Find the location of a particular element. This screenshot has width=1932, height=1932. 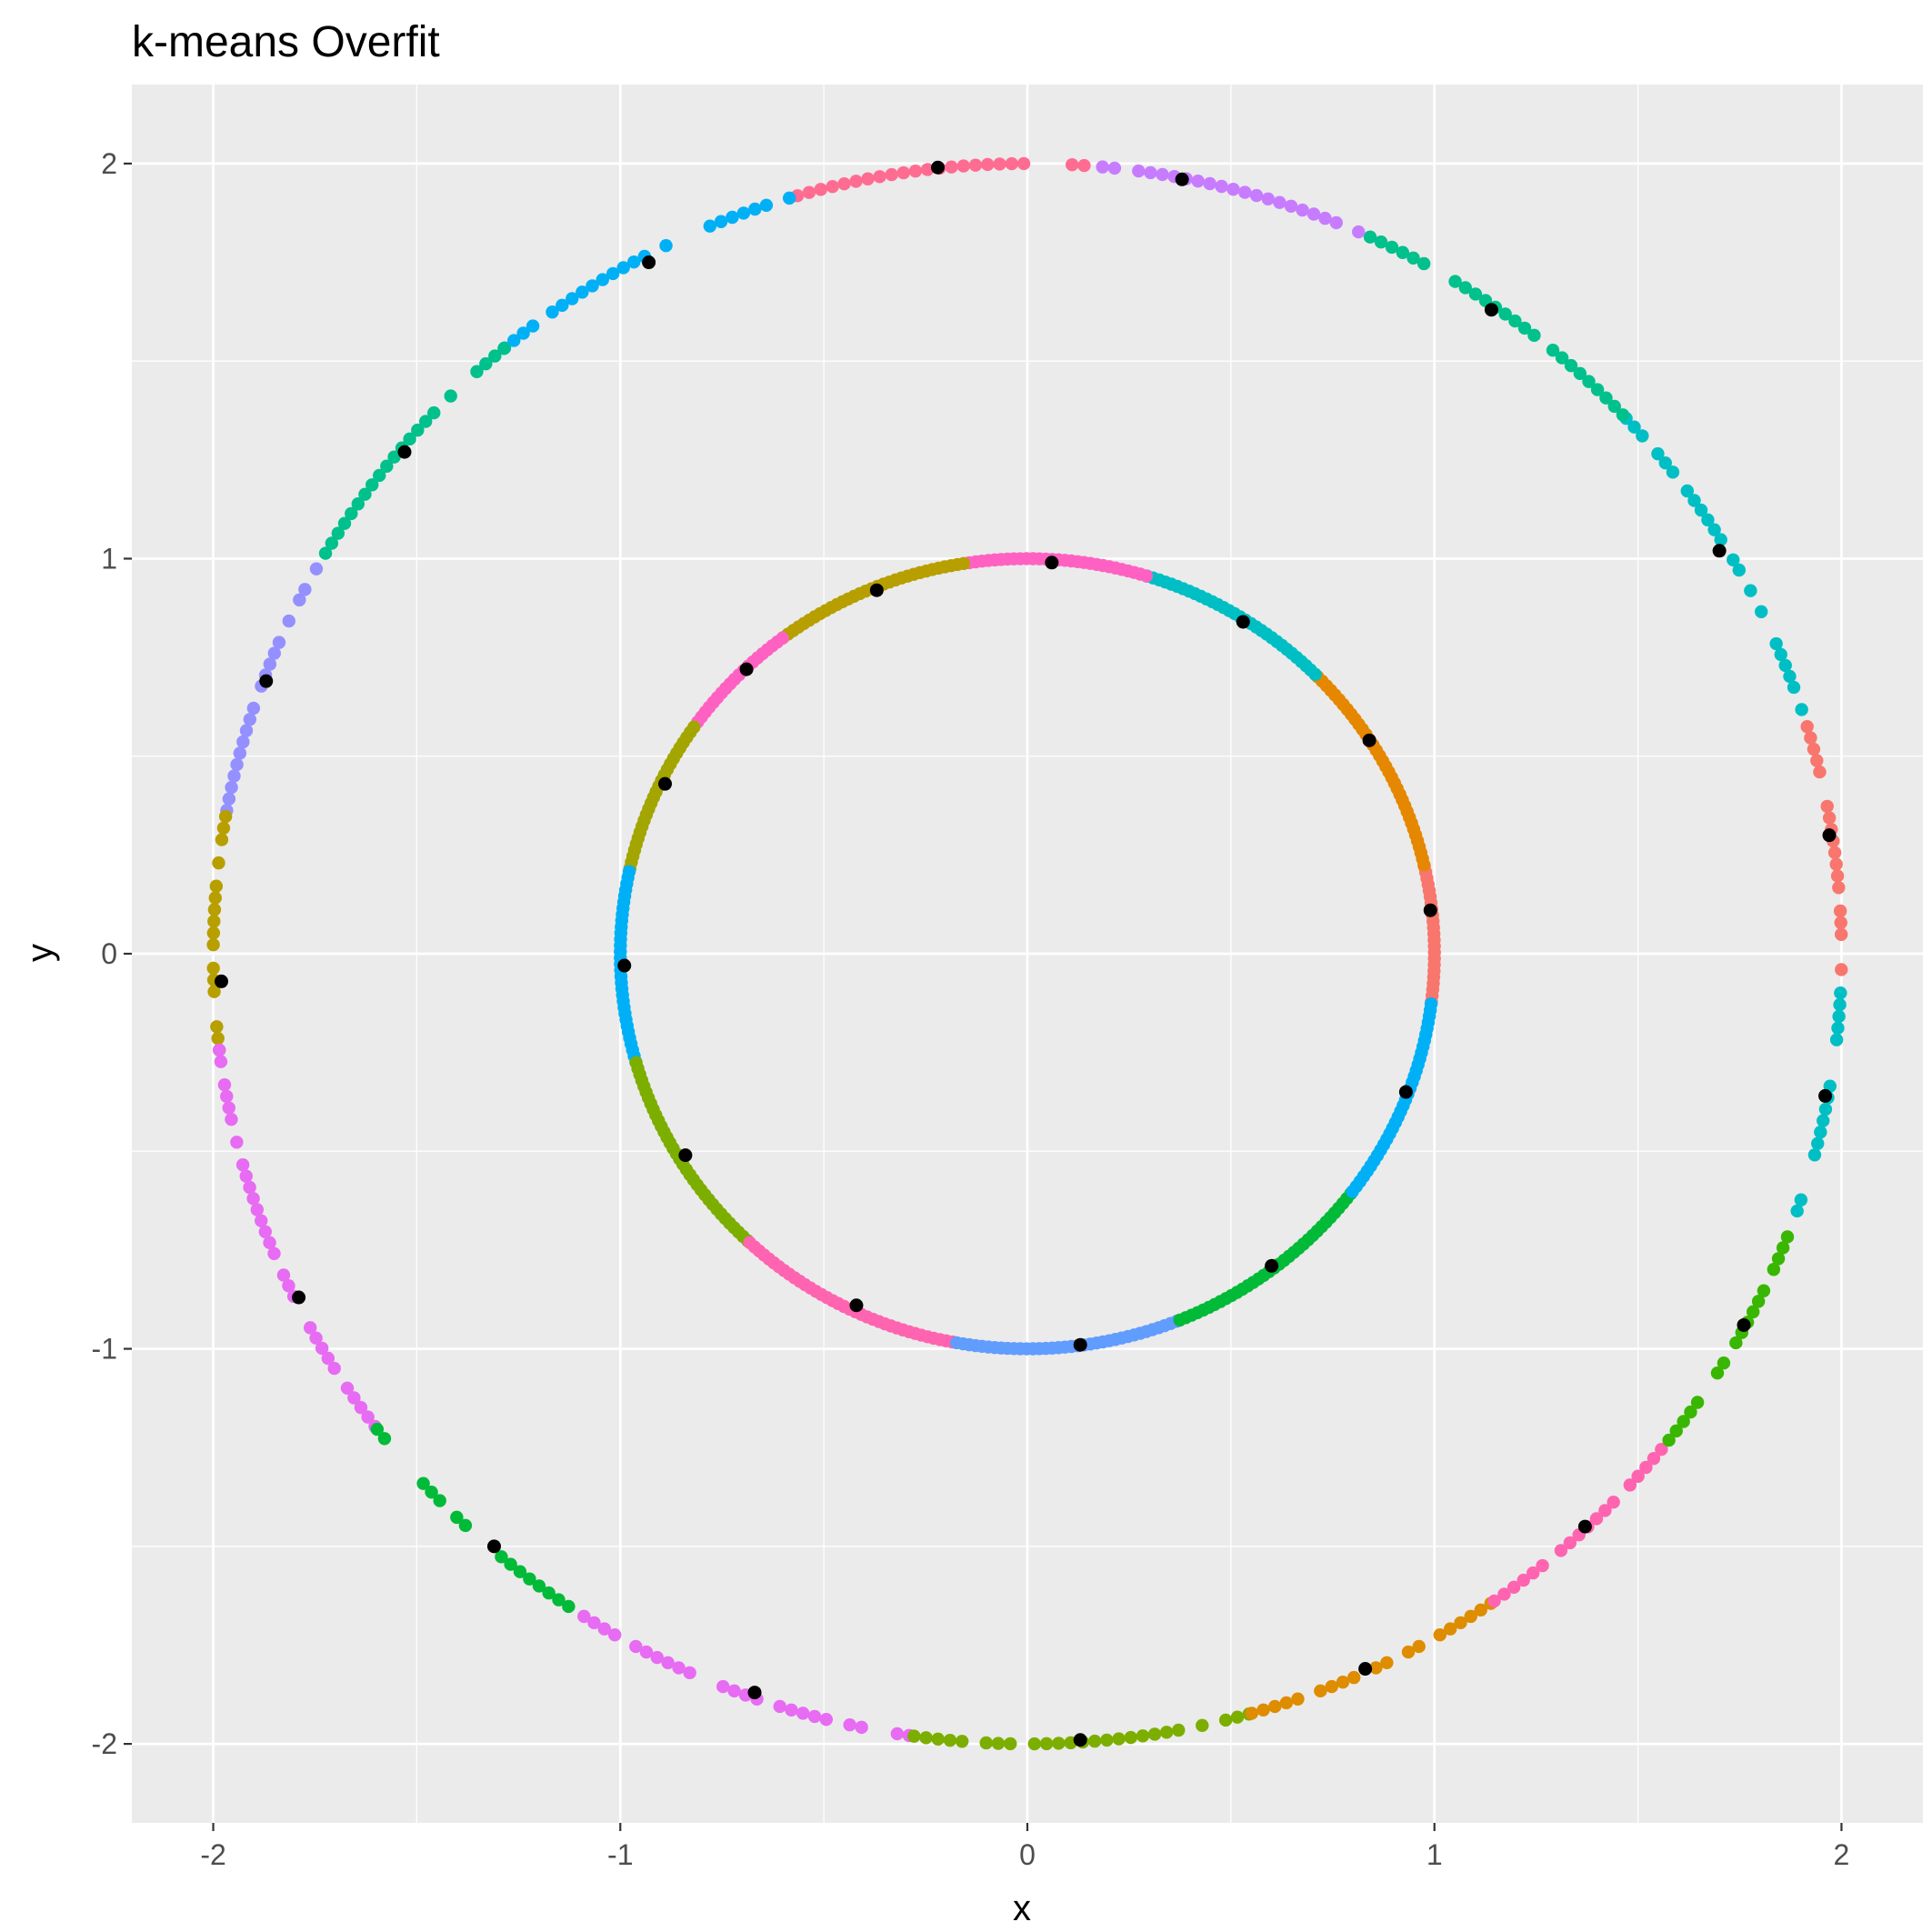

y-axis: 2 1 0 -1 -2 is located at coordinates (112, 953).